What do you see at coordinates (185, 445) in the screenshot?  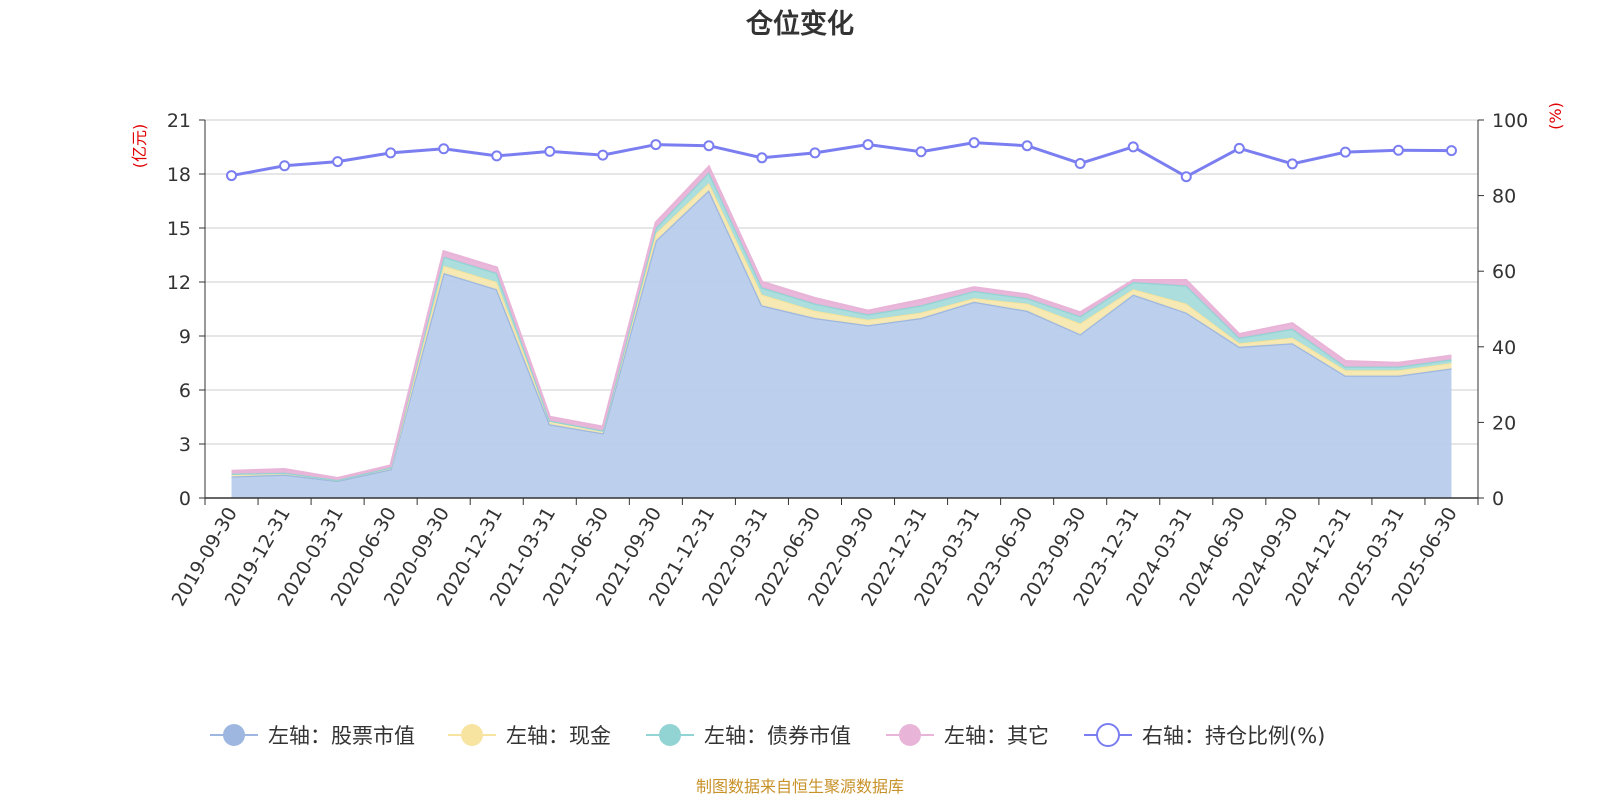 I see `left-tick-label: 3` at bounding box center [185, 445].